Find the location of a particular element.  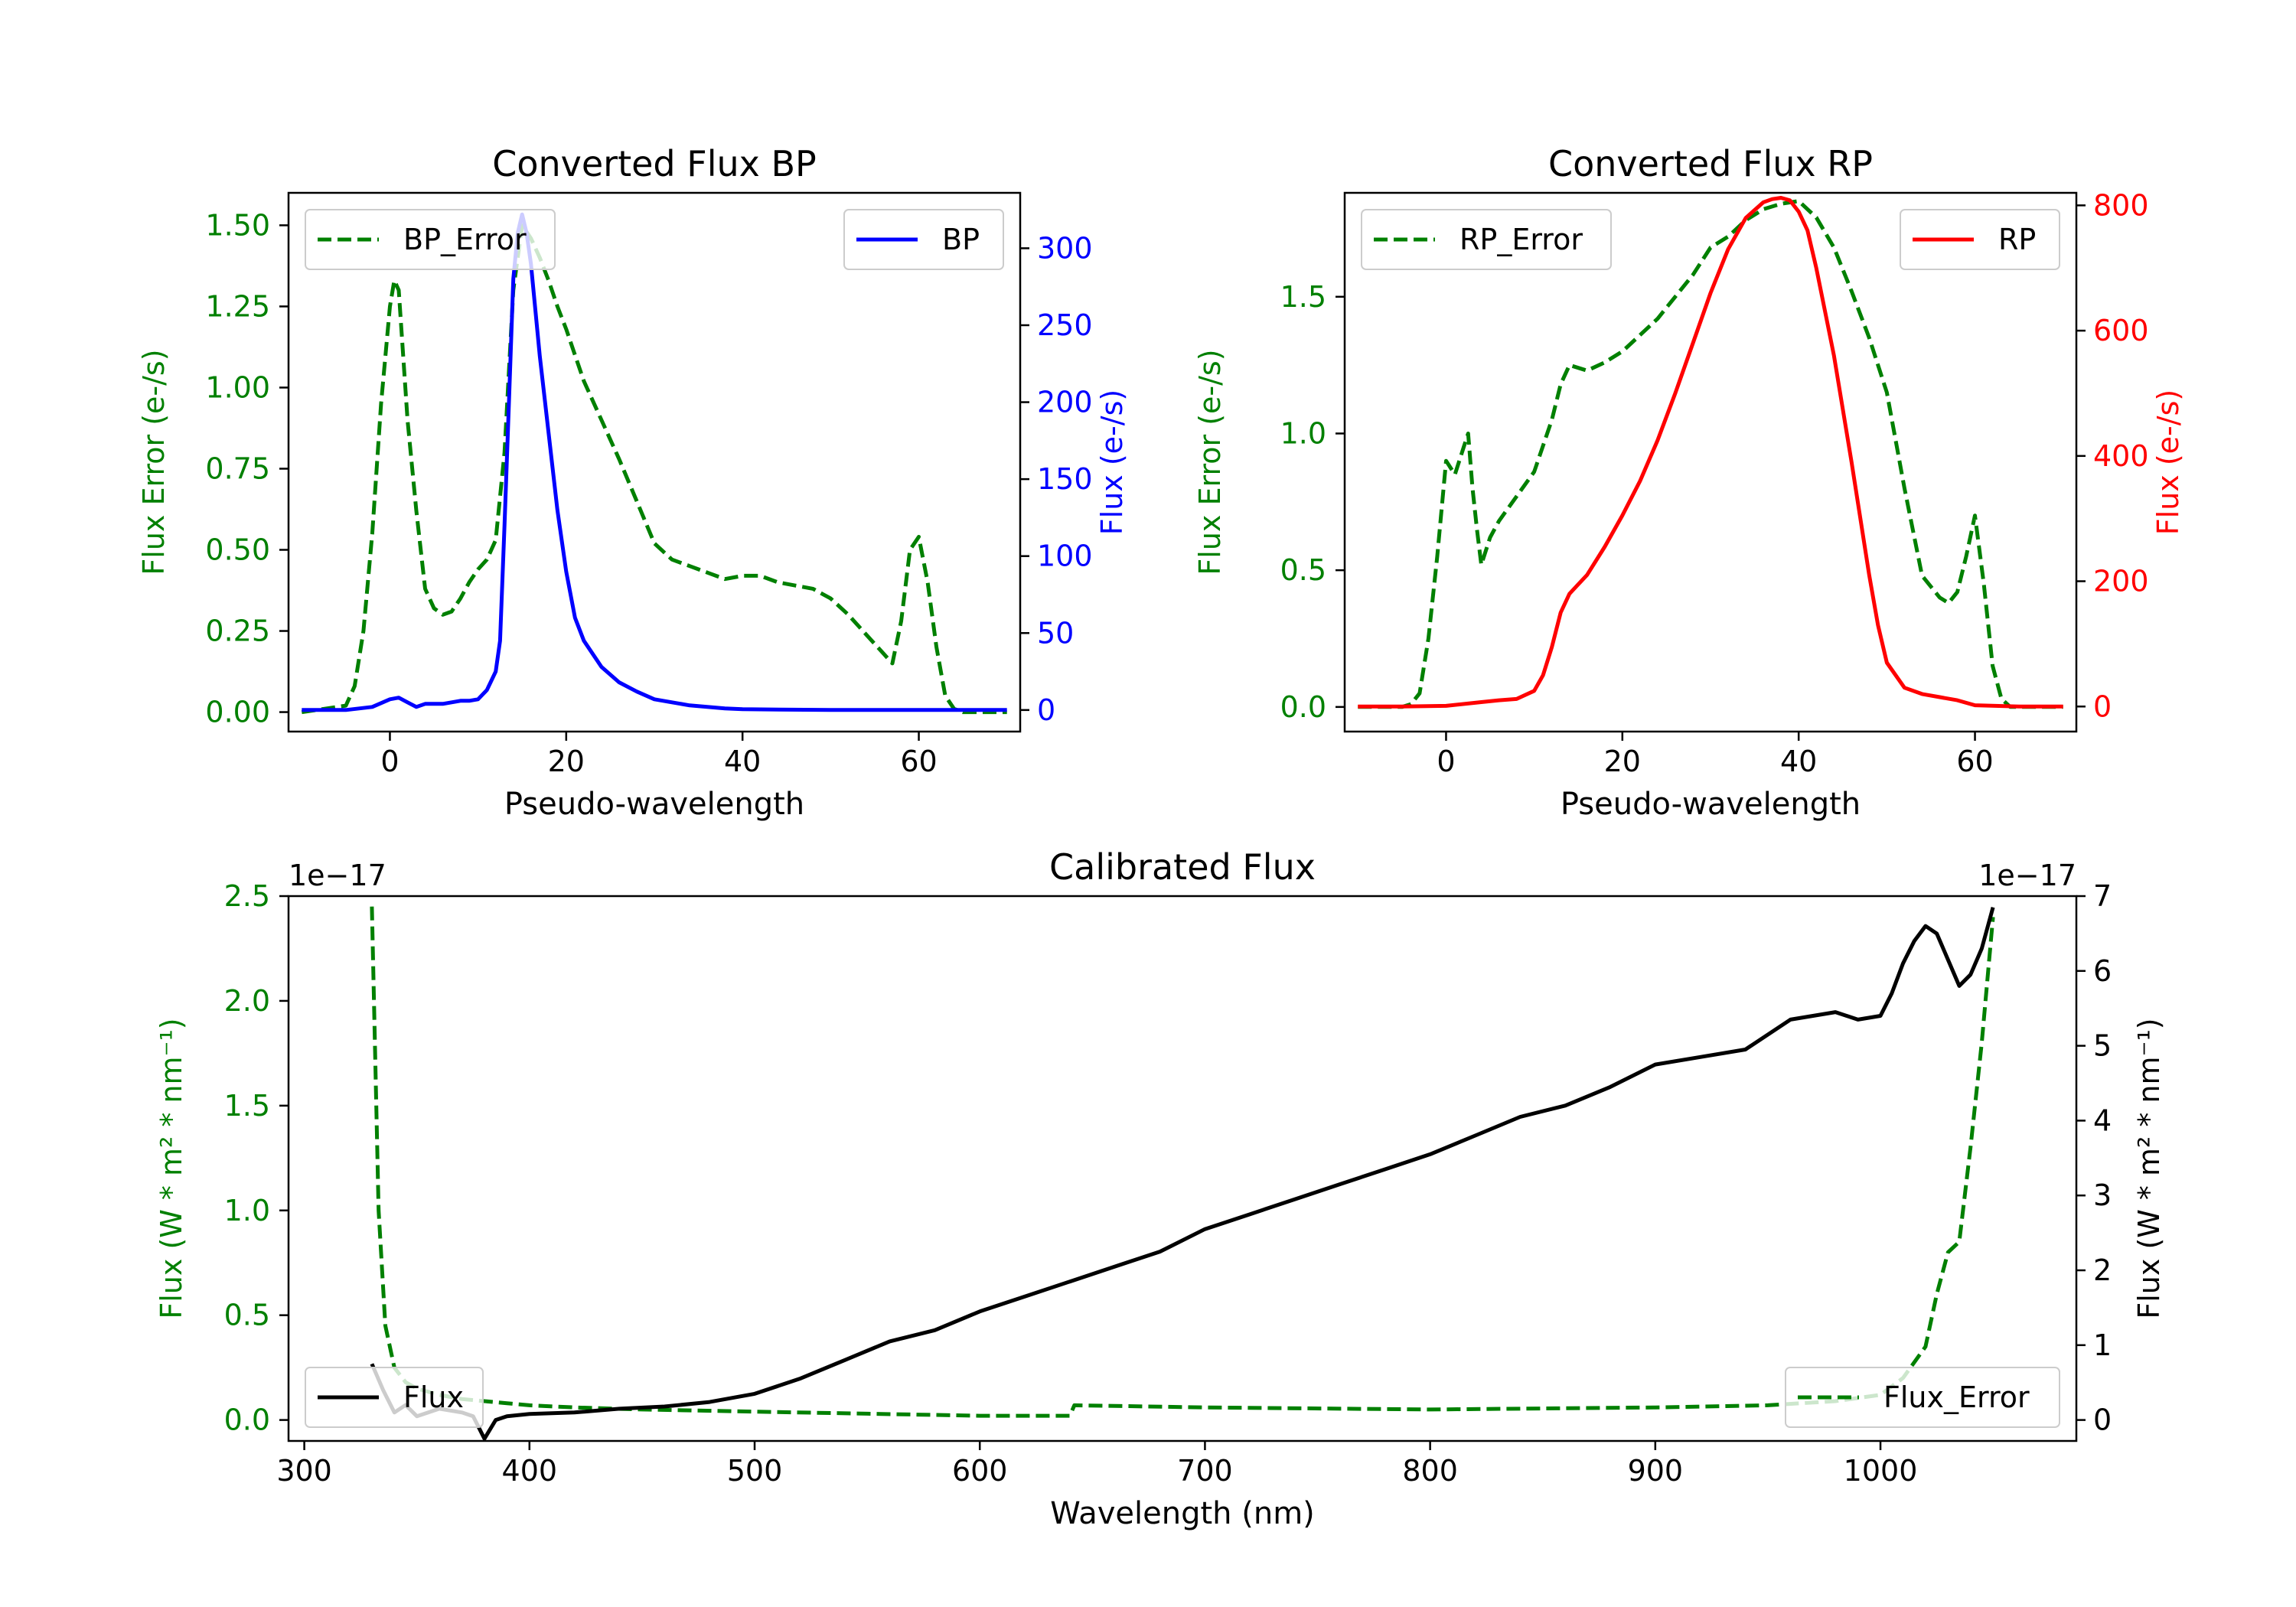

legend-label: RP is located at coordinates (2017, 239).